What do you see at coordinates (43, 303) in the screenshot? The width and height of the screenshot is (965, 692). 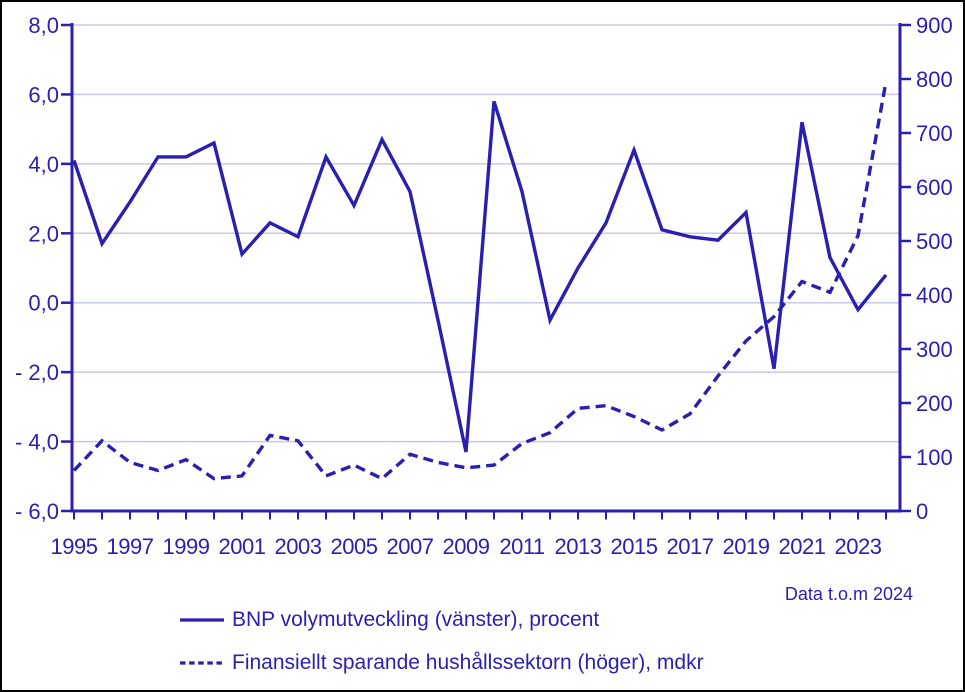 I see `y-left-tick-label: 0,0` at bounding box center [43, 303].